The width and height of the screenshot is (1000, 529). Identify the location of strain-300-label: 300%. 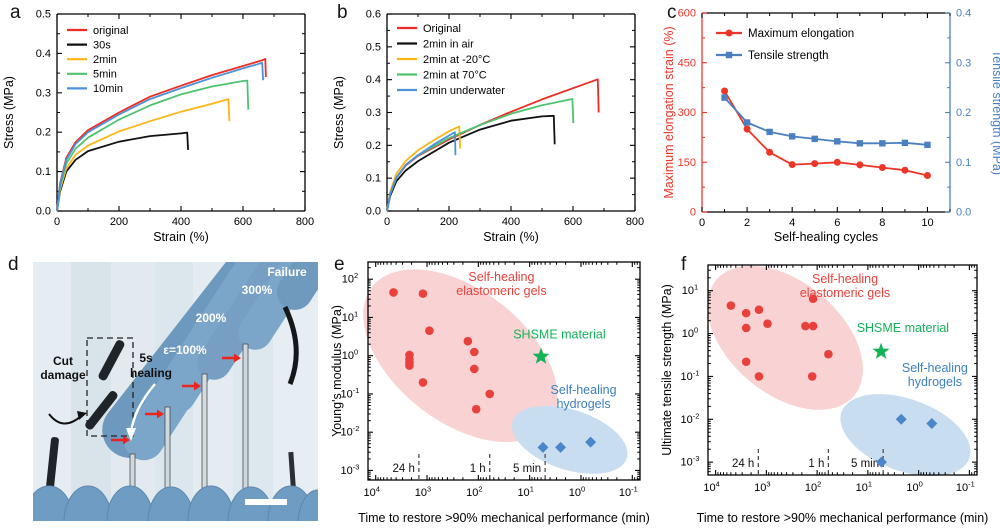
(257, 290).